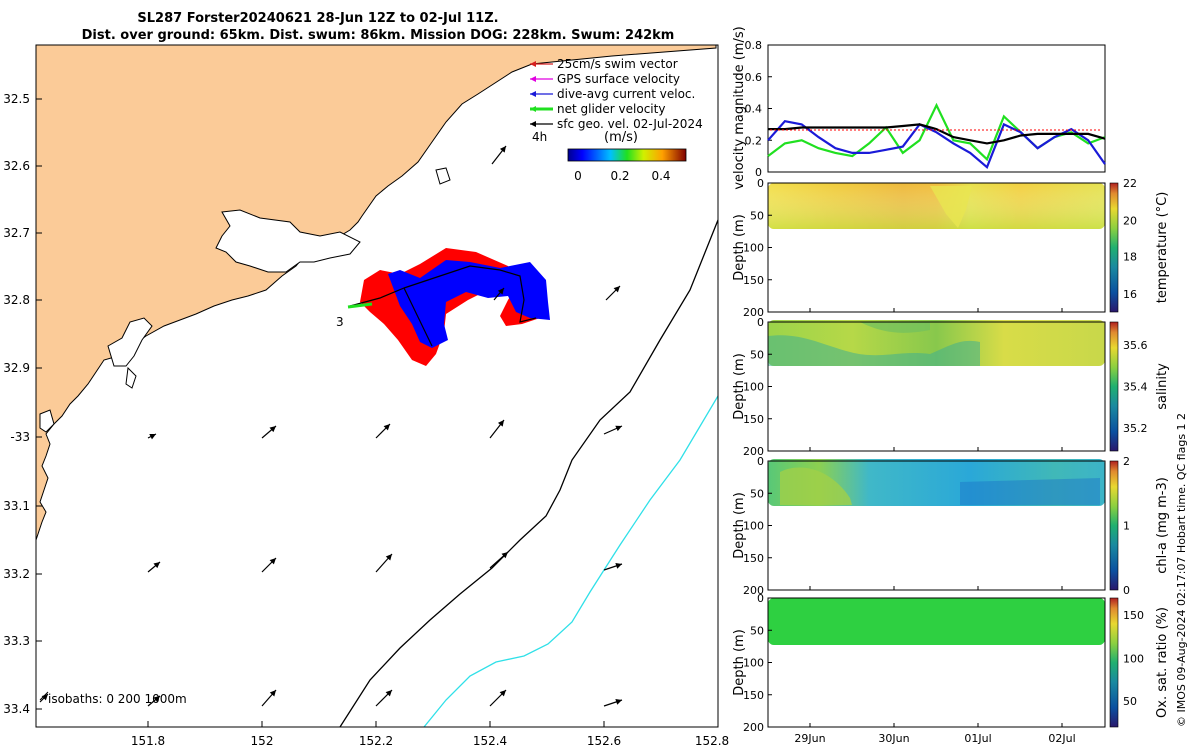  I want to click on track-swath-blue, so click(469, 304).